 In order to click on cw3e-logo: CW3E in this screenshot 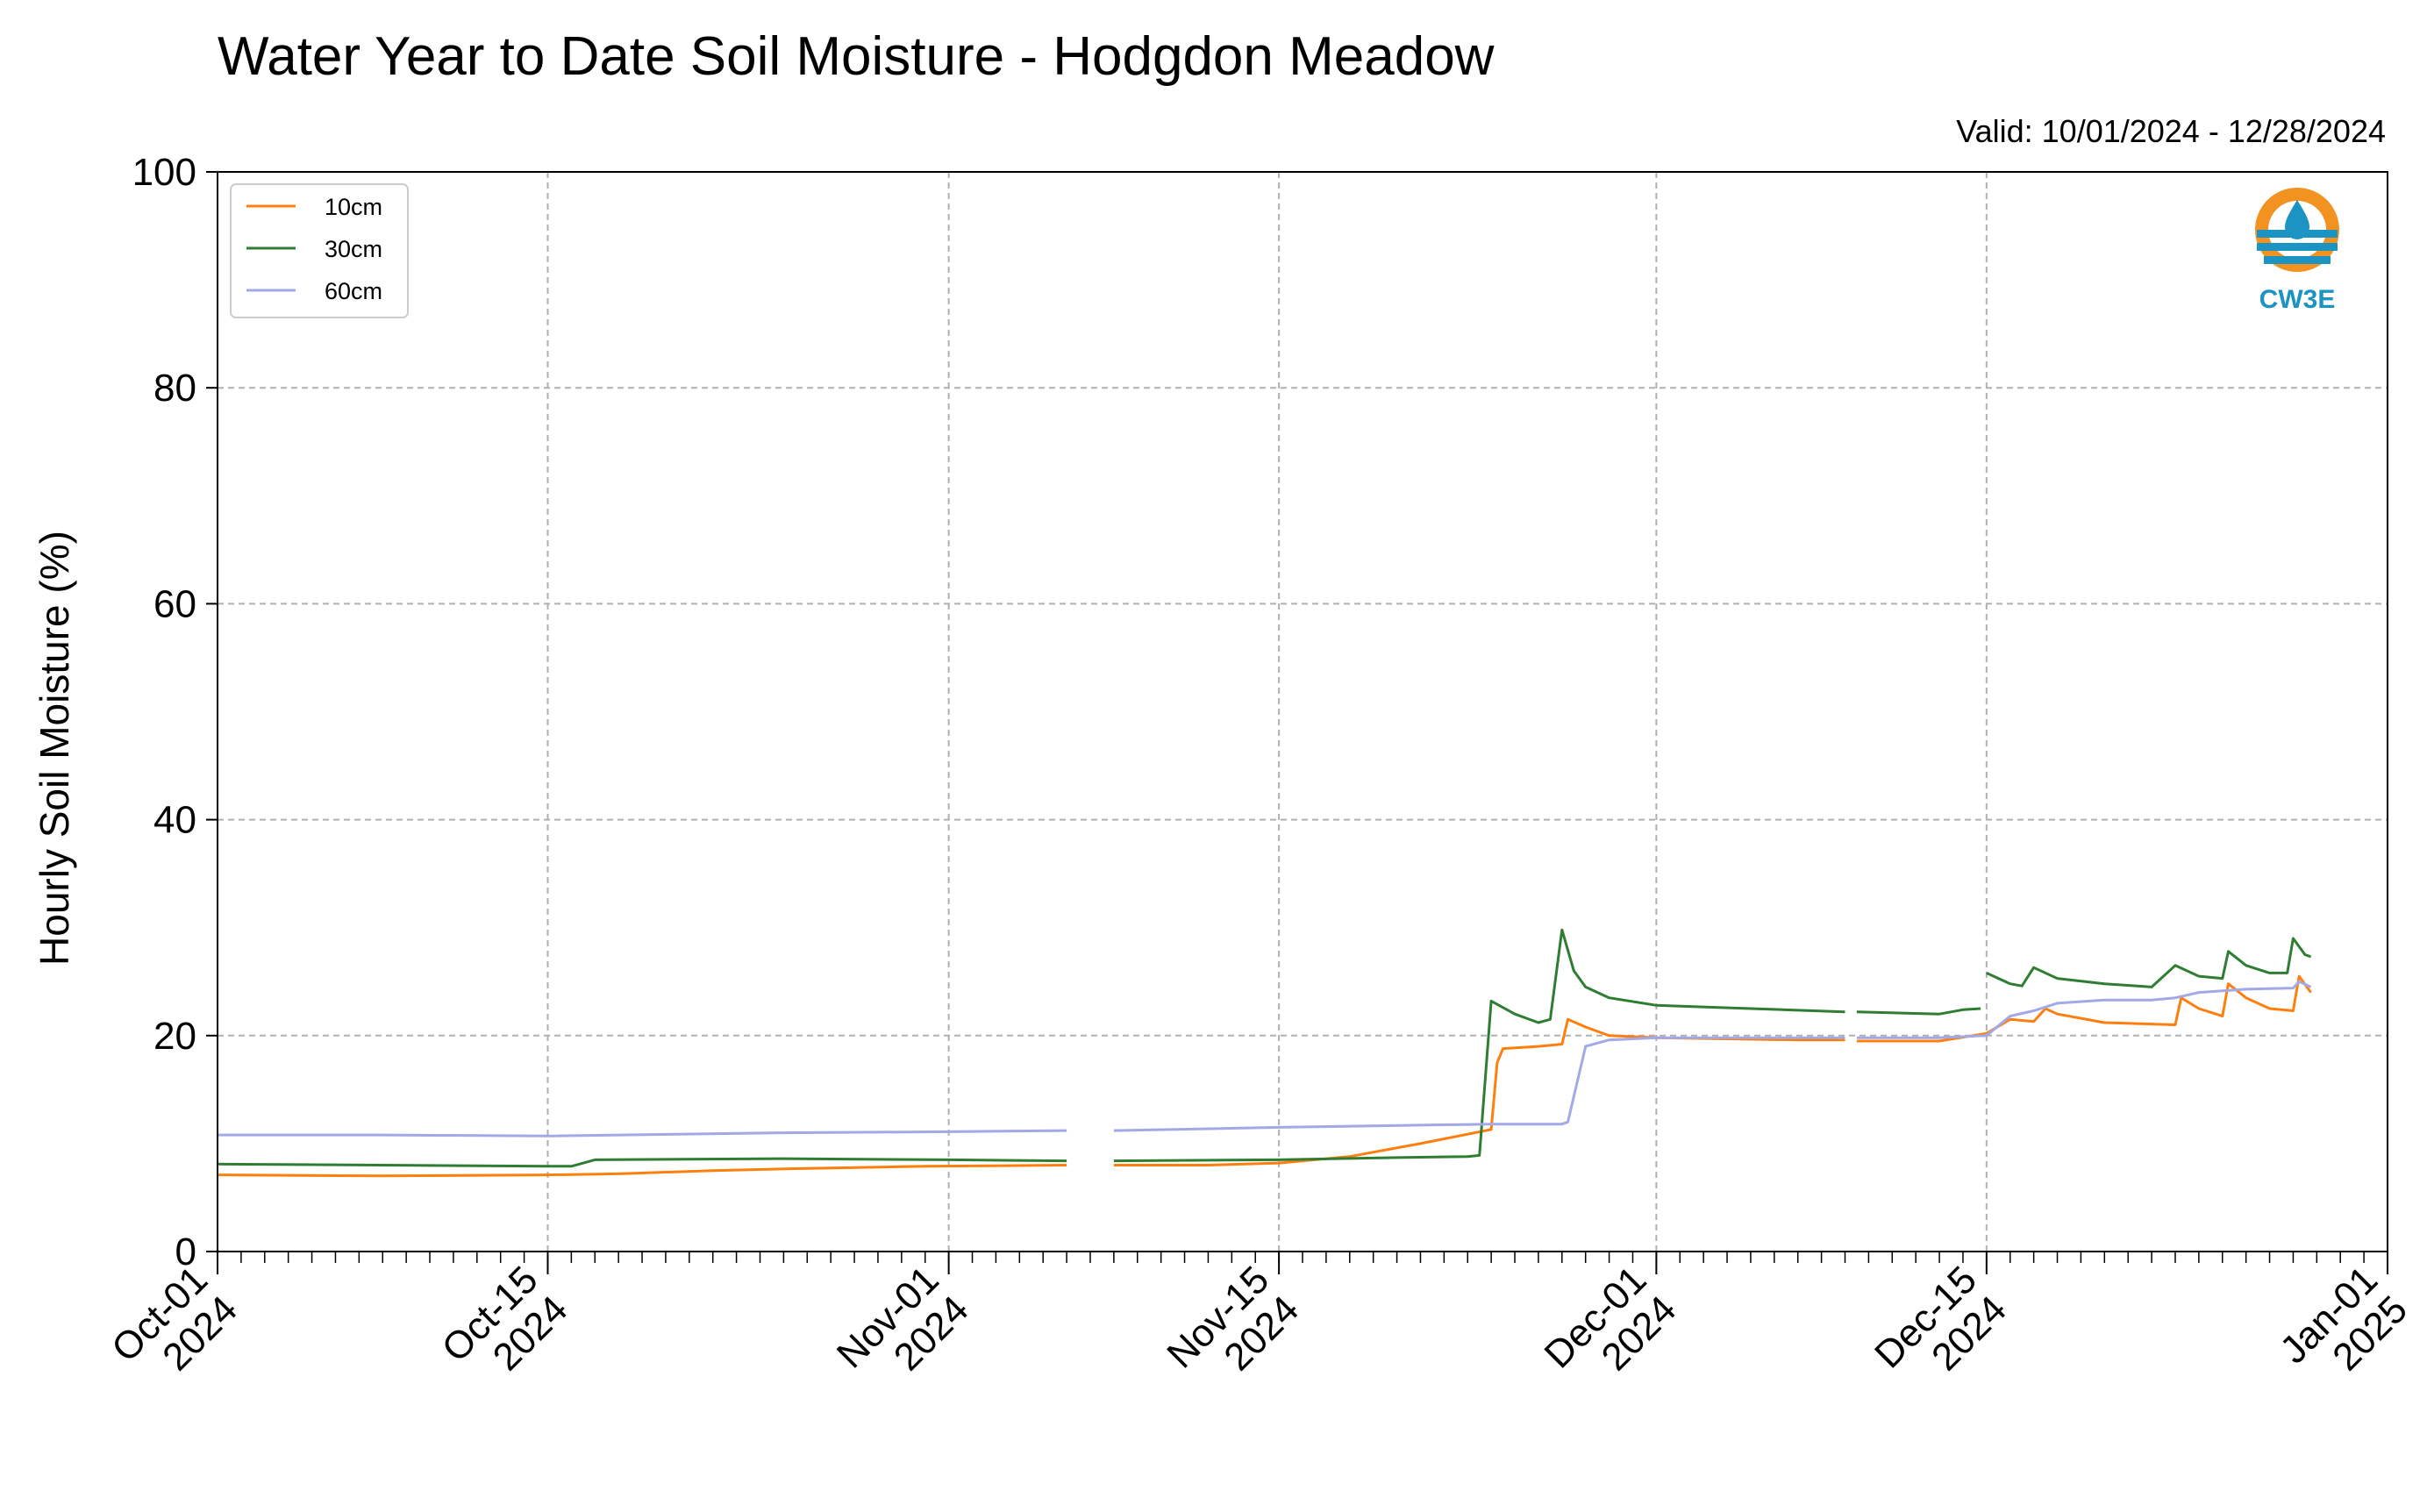, I will do `click(2297, 251)`.